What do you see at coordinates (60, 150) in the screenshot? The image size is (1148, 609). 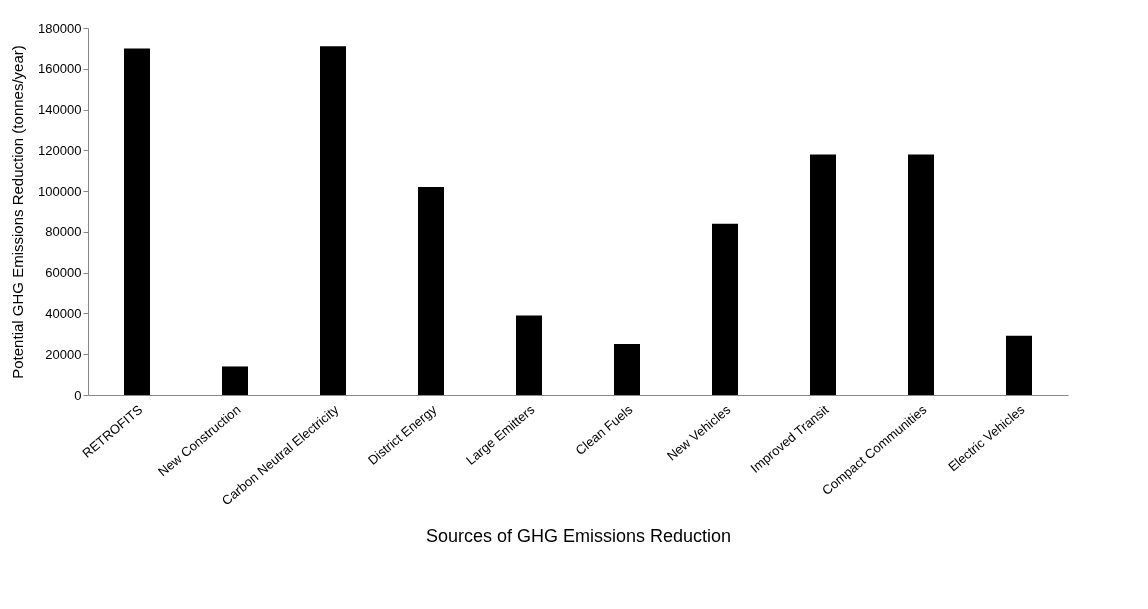 I see `y-tick-label: 120000` at bounding box center [60, 150].